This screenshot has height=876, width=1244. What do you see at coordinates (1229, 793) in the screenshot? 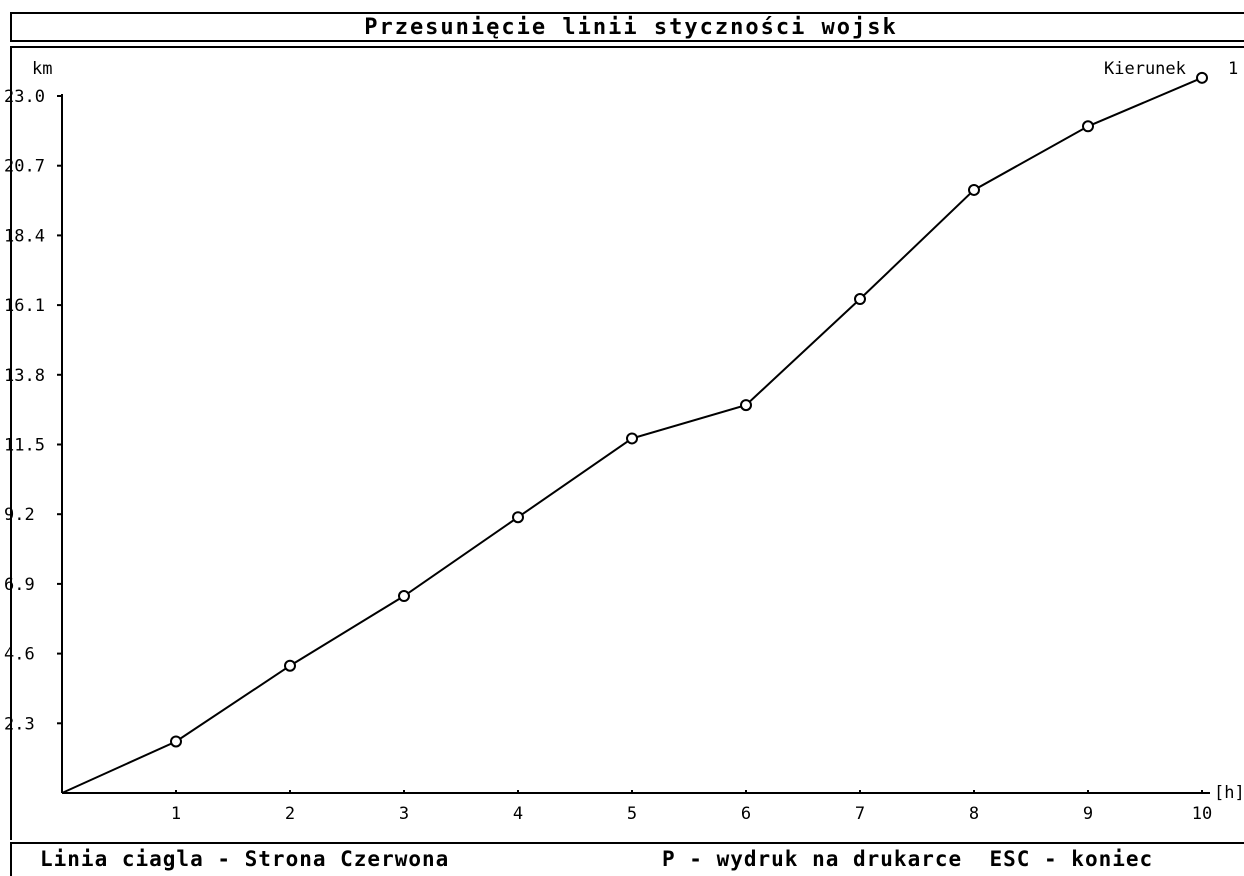
I see `x-axis-label: [h]` at bounding box center [1229, 793].